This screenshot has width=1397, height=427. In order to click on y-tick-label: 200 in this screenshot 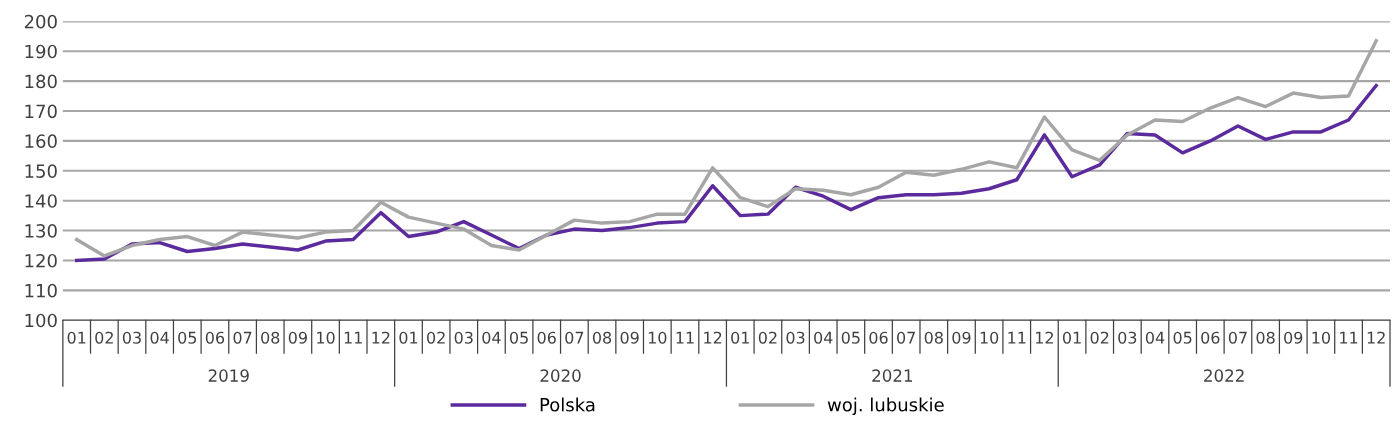, I will do `click(40, 21)`.